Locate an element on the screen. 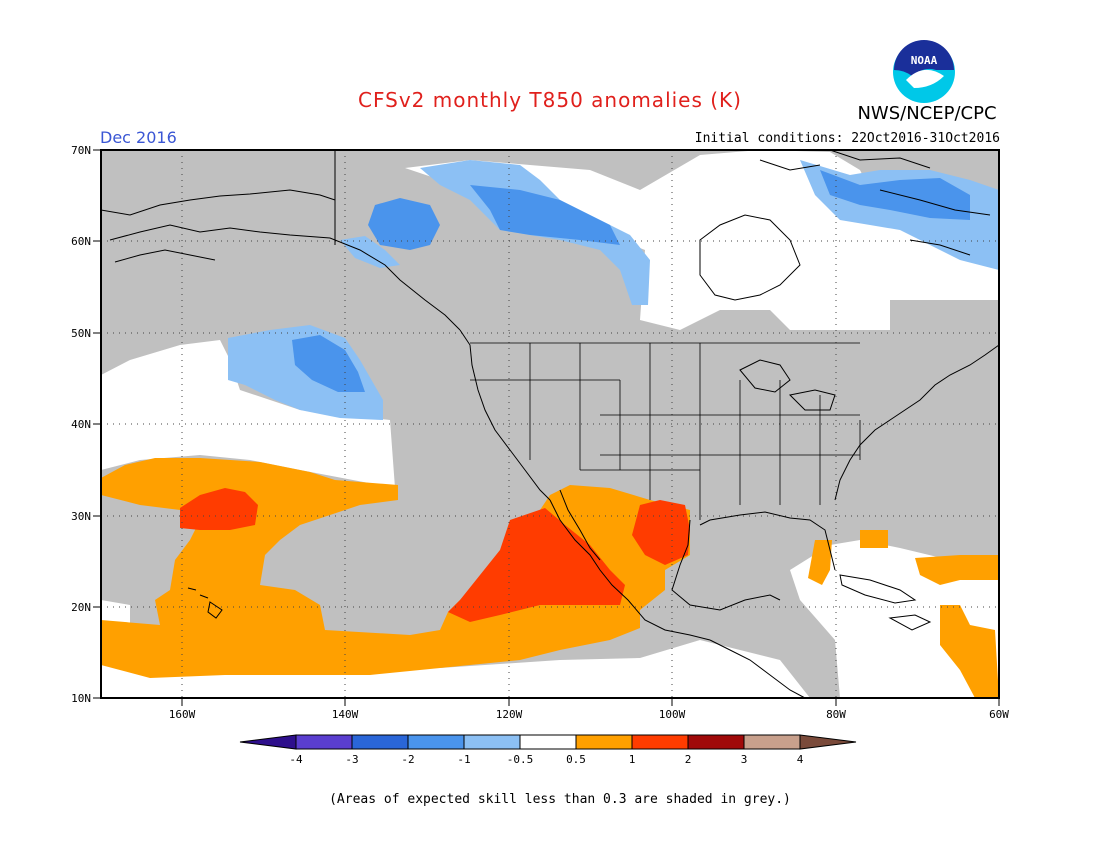  coastline-east-coast is located at coordinates (917, 422).